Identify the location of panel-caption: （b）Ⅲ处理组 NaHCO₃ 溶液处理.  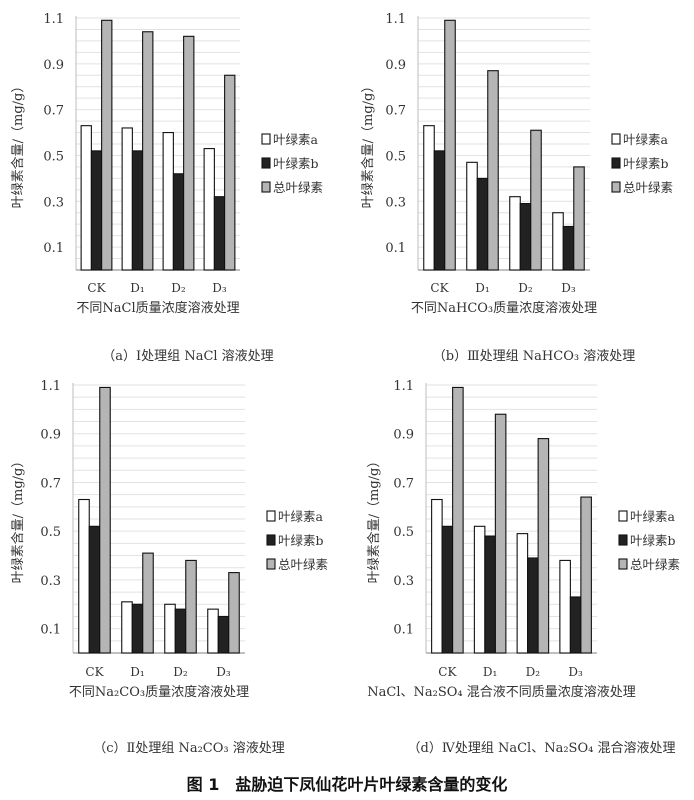
(534, 356).